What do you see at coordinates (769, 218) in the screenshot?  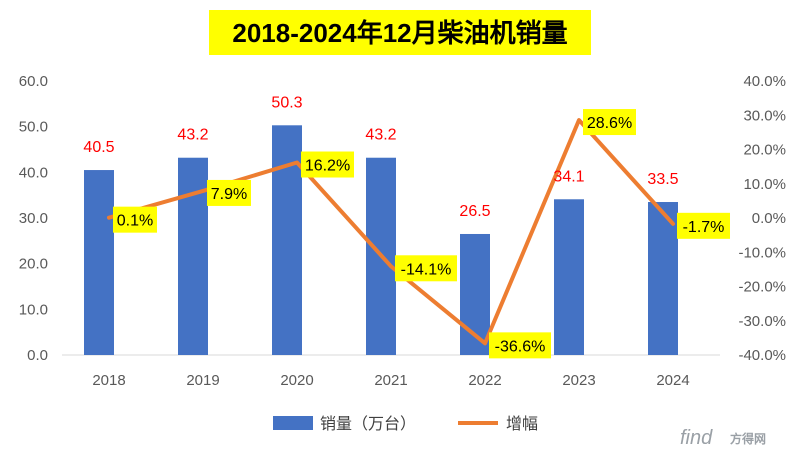 I see `right-axis-tick: 0.0%` at bounding box center [769, 218].